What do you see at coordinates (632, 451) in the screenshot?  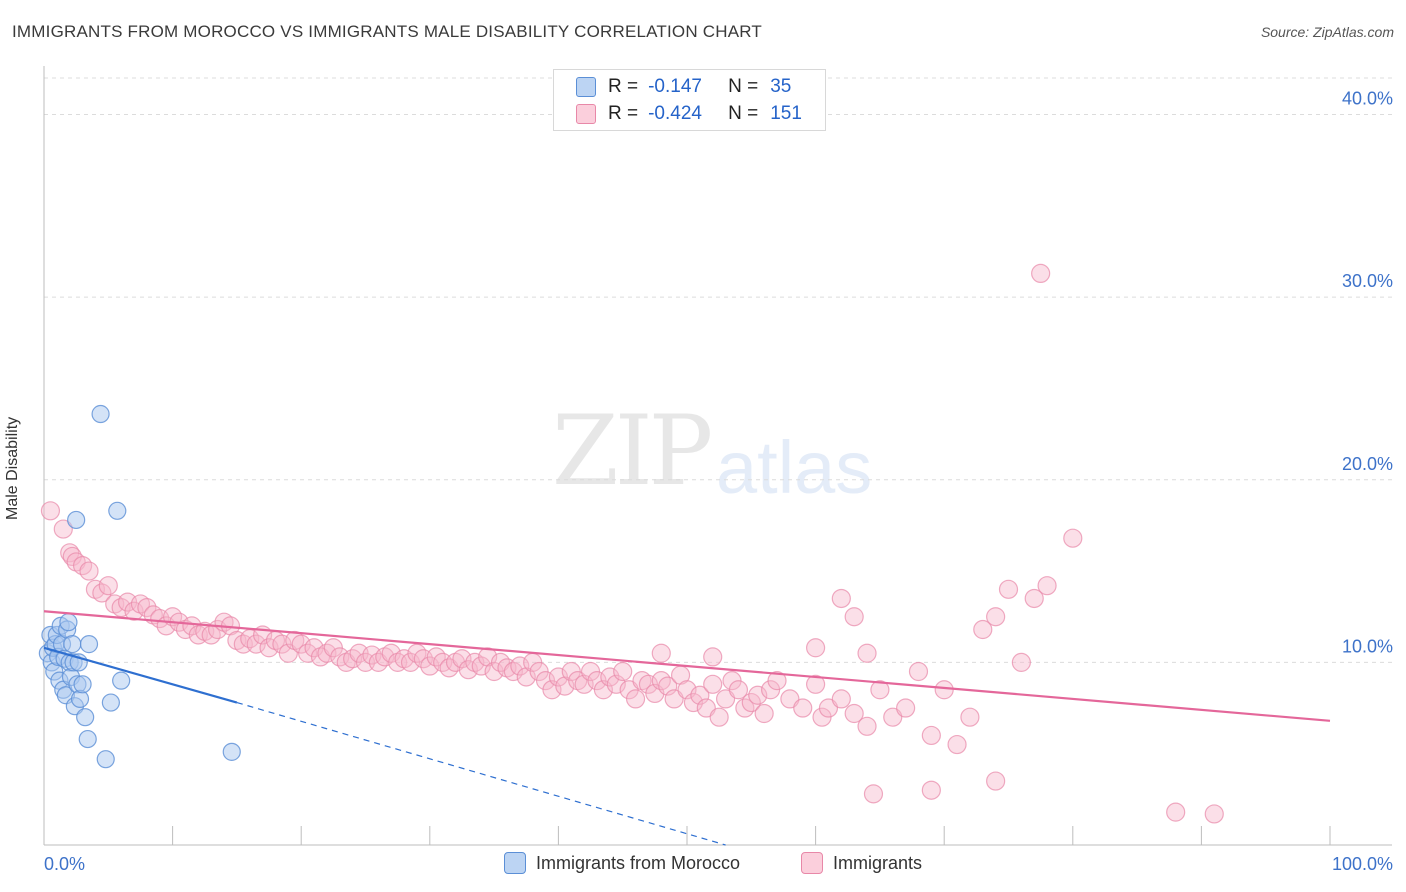 I see `watermark-zip: ZIP` at bounding box center [632, 451].